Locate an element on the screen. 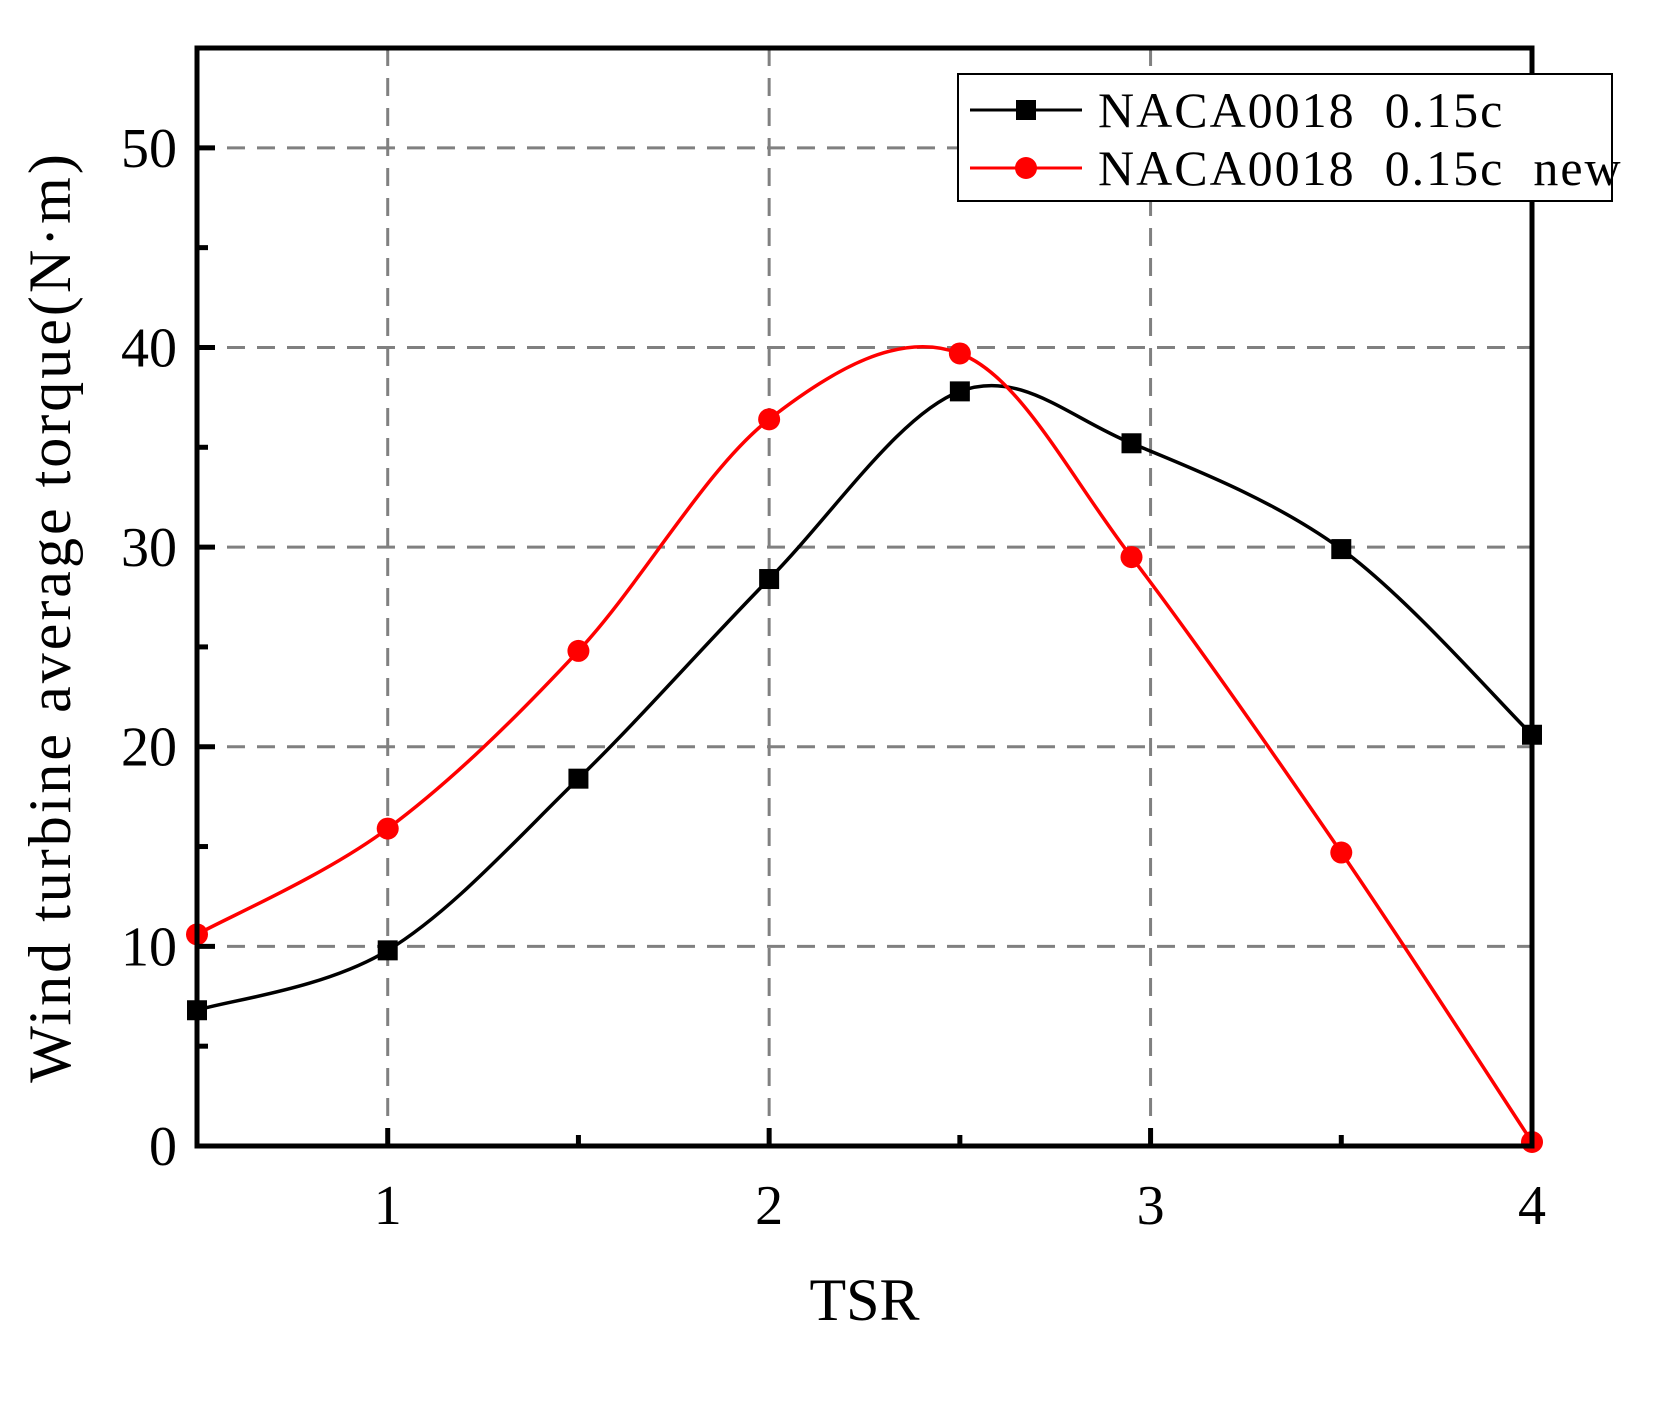 The image size is (1659, 1427). legend-box is located at coordinates (1285, 137).